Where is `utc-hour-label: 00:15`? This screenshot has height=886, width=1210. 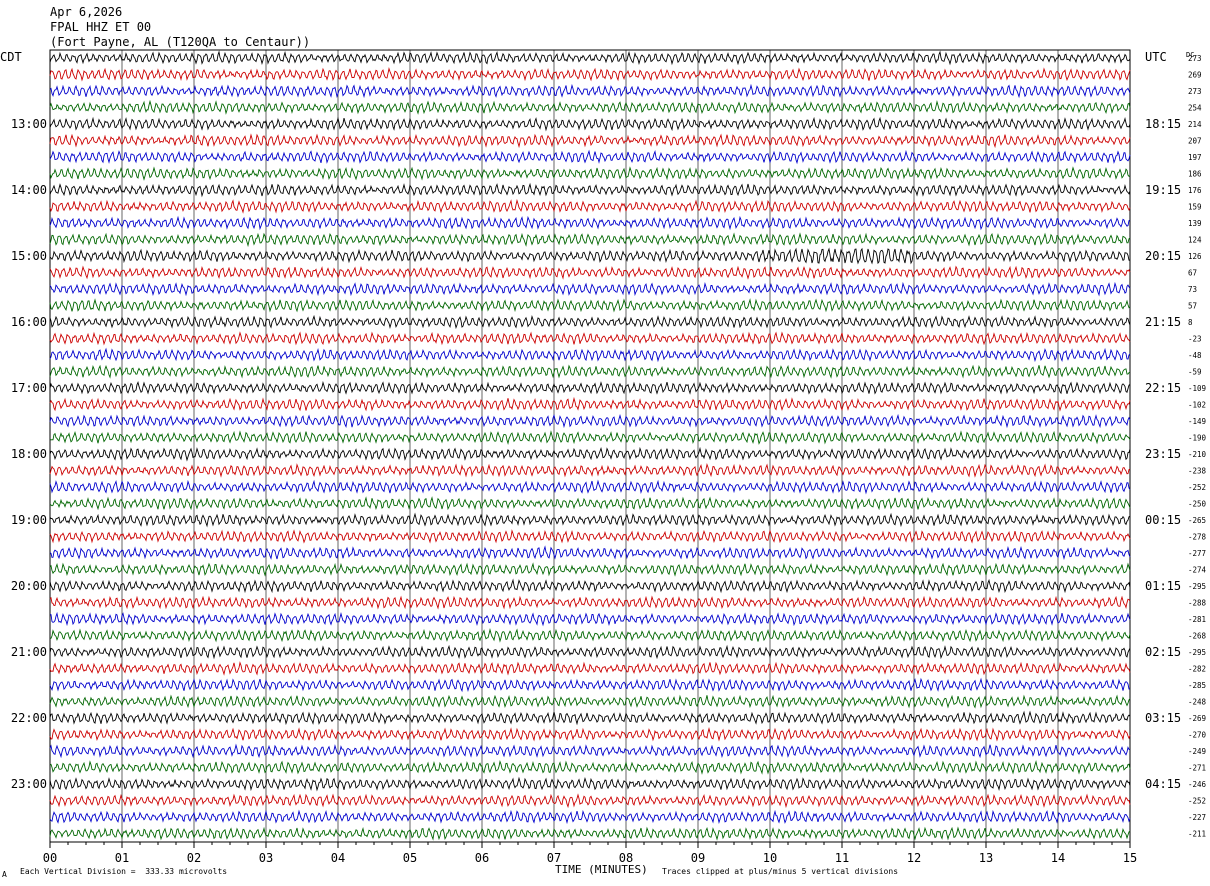
utc-hour-label: 00:15 is located at coordinates (1163, 520).